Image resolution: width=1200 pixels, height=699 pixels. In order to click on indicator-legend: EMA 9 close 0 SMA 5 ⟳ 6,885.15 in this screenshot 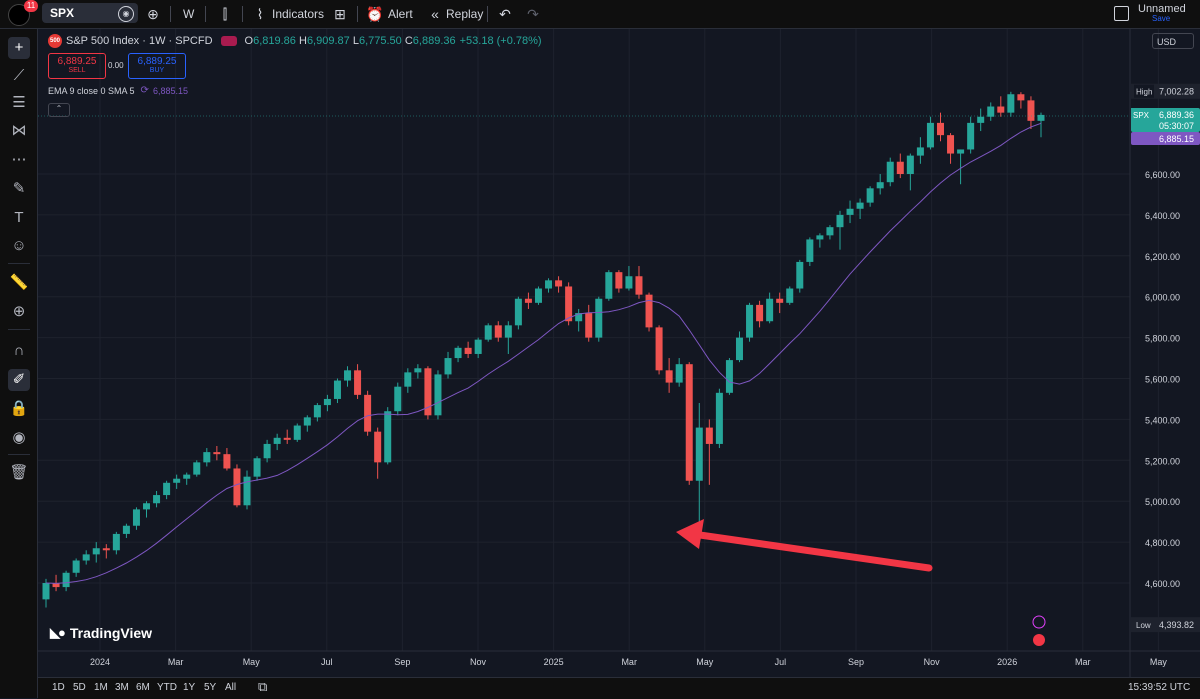, I will do `click(118, 90)`.